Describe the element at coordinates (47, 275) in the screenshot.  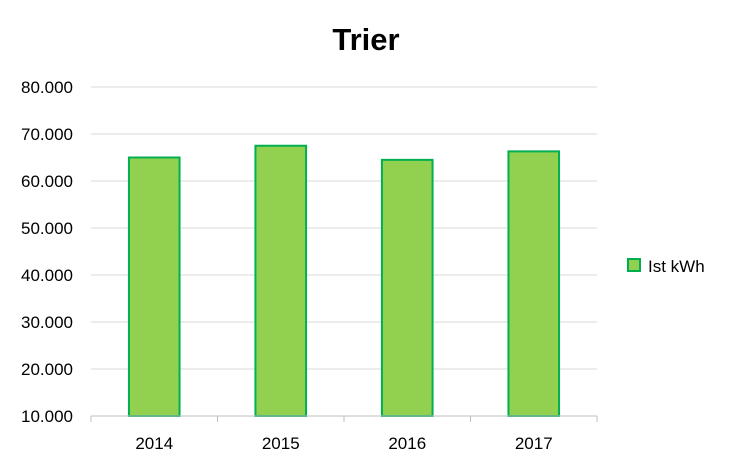
I see `y-tick-label: 40.000` at that location.